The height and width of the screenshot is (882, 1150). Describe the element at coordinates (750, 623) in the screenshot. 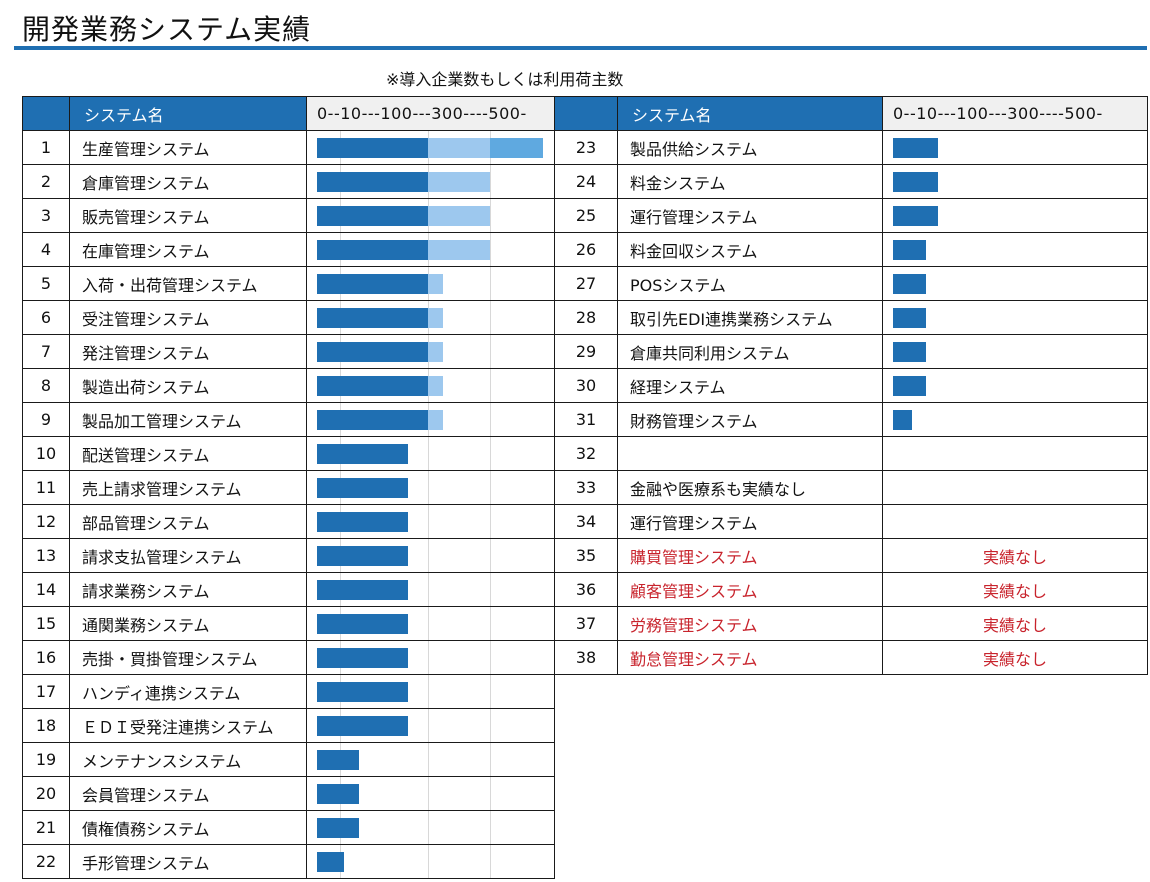

I see `system-name: 労務管理システム` at that location.